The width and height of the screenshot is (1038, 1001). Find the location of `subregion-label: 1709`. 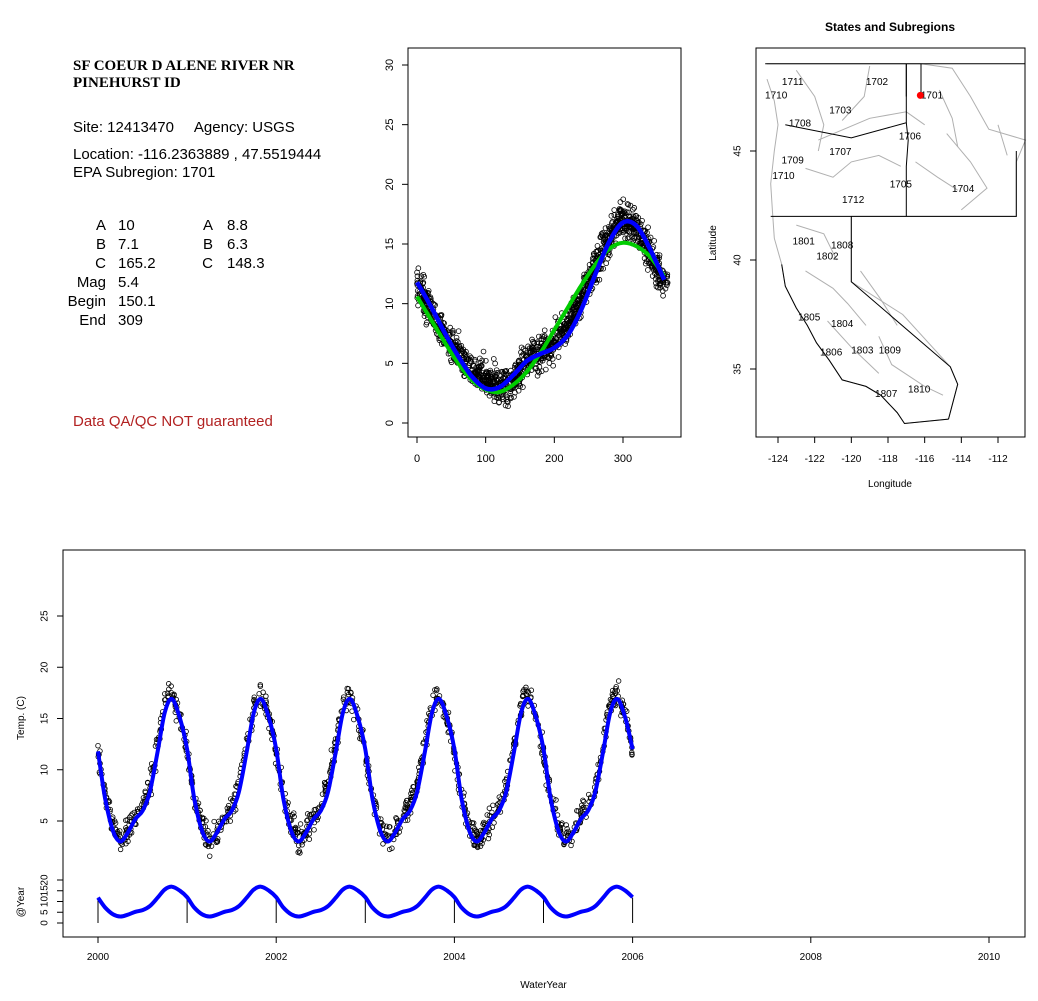

subregion-label: 1709 is located at coordinates (793, 161).